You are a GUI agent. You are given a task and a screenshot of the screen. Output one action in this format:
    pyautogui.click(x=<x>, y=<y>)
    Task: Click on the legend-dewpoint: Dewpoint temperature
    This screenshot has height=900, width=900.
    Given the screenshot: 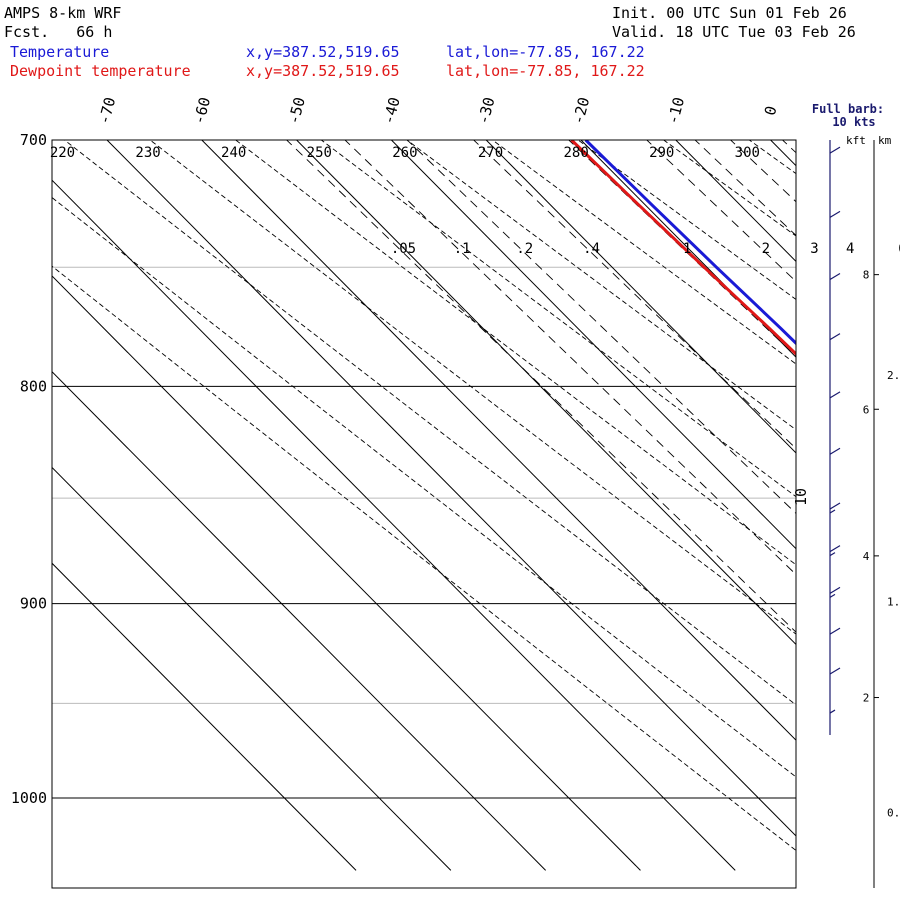 What is the action you would take?
    pyautogui.click(x=100, y=71)
    